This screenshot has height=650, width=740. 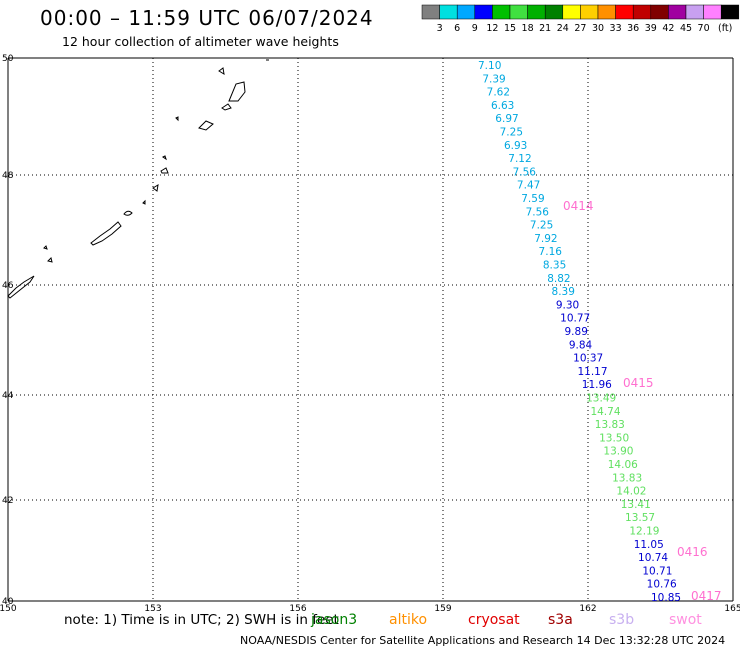 I want to click on wave-height-label: 11.96, so click(x=597, y=385).